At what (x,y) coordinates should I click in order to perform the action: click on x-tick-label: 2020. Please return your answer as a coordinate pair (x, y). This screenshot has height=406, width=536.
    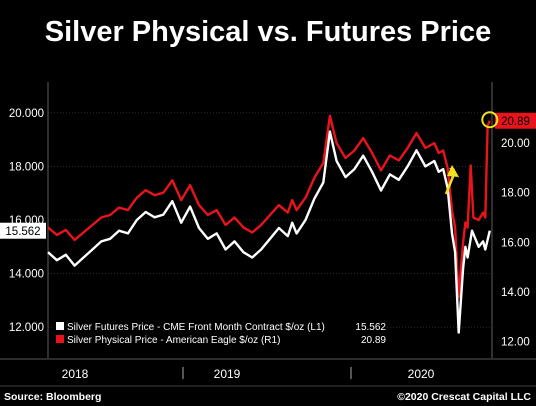
    Looking at the image, I should click on (421, 374).